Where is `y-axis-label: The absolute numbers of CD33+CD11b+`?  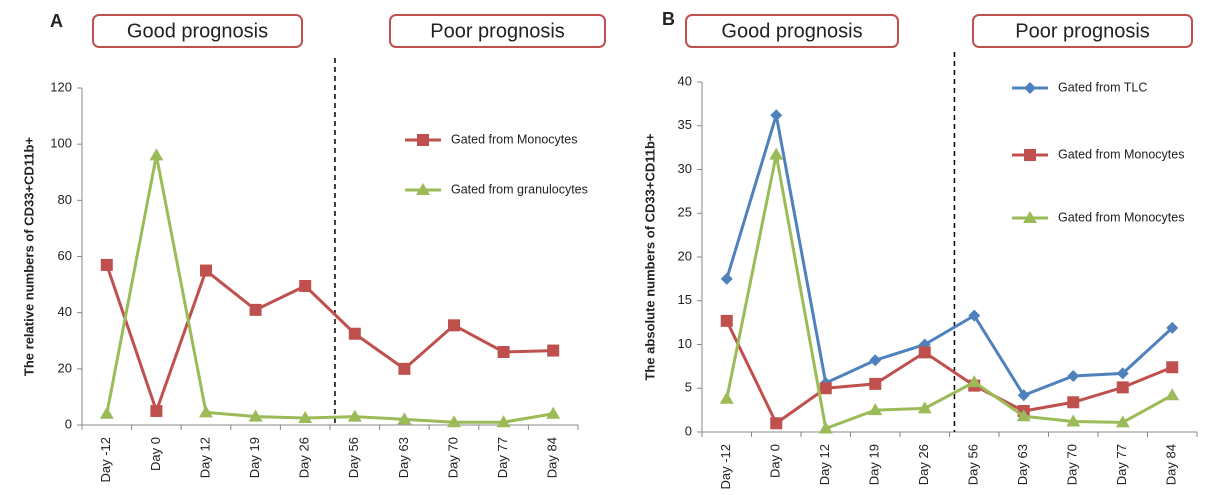
y-axis-label: The absolute numbers of CD33+CD11b+ is located at coordinates (649, 256).